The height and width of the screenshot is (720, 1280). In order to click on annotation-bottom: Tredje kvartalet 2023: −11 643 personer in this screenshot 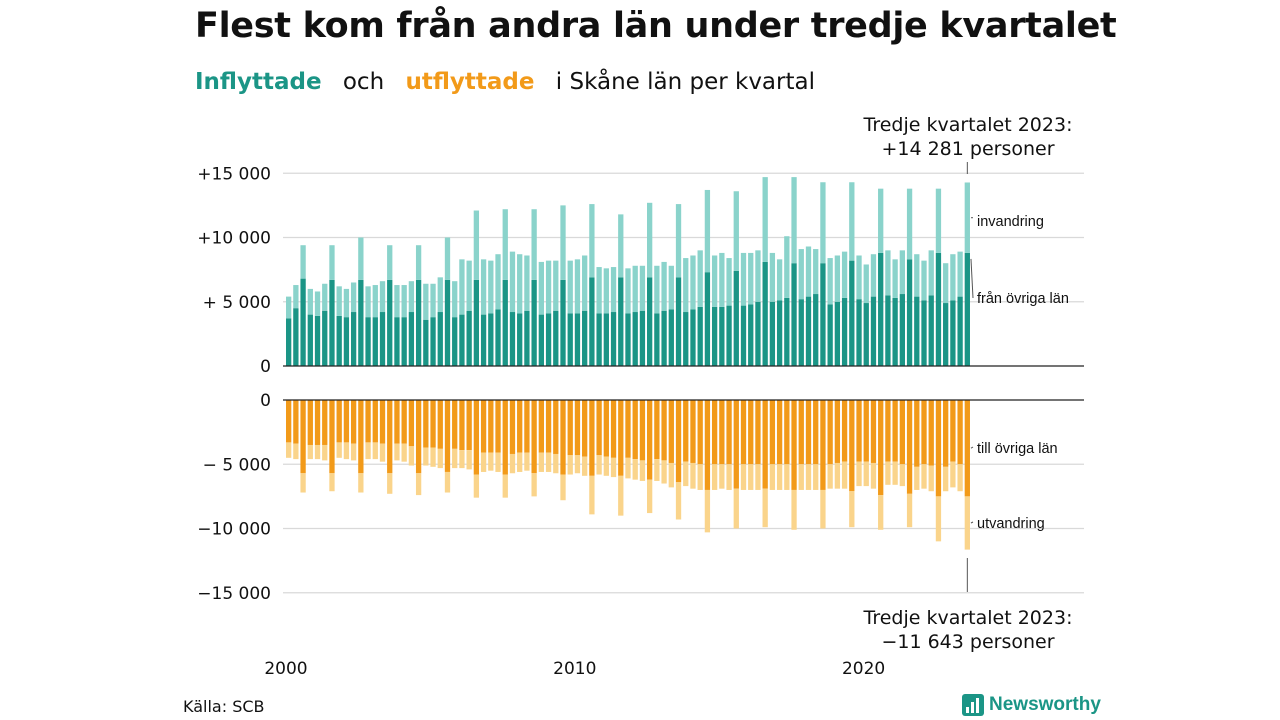, I will do `click(968, 630)`.